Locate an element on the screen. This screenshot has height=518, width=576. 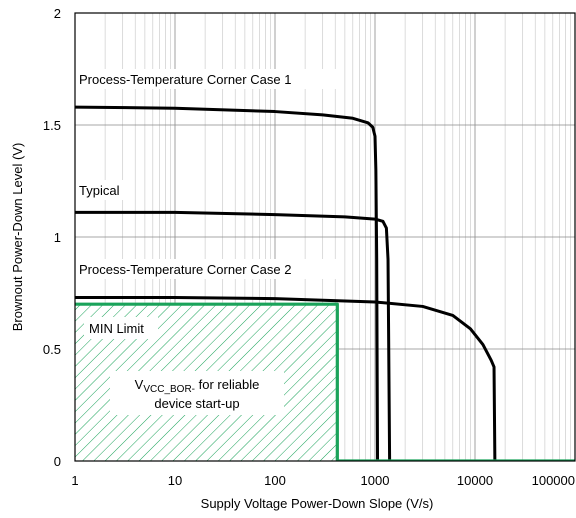
x-tick-label: 10 is located at coordinates (175, 480).